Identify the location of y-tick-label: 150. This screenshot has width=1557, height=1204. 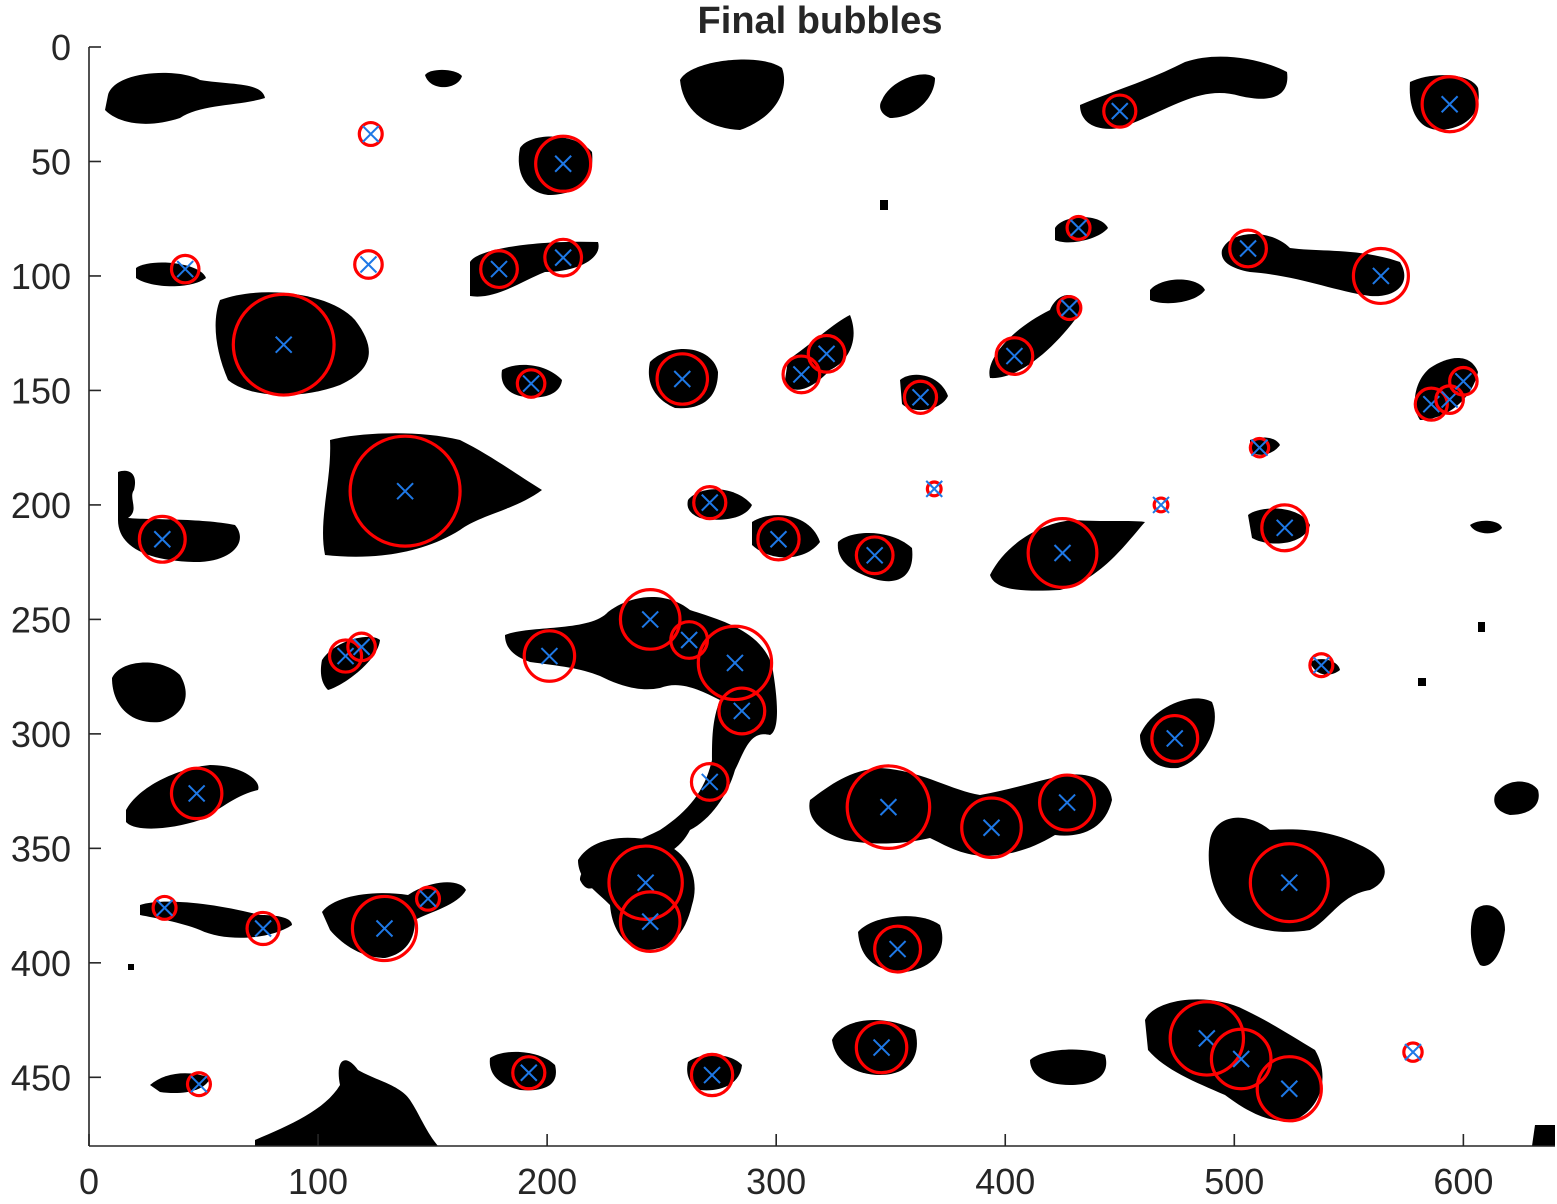
(41, 390).